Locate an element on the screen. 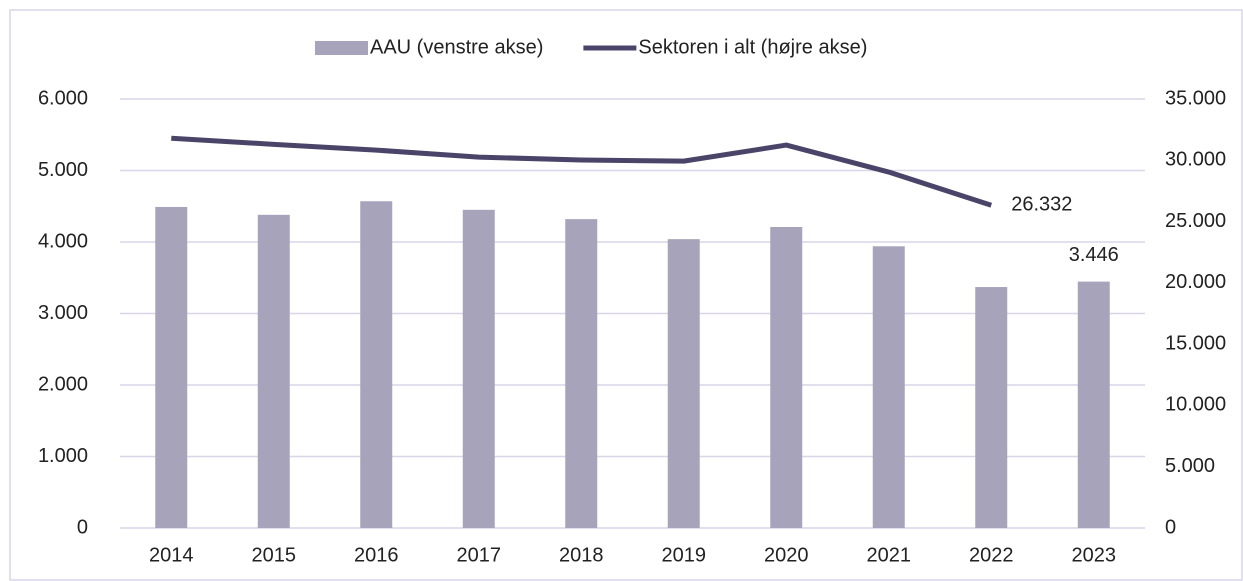 This screenshot has height=581, width=1243. y2-tick-label: 30.000 is located at coordinates (1195, 160).